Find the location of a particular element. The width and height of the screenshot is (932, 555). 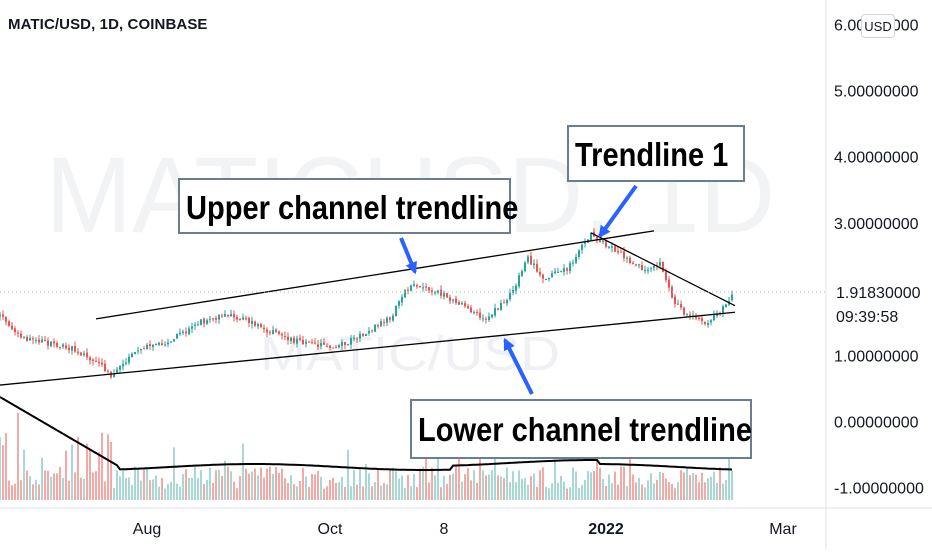

annotation-upper-channel: Upper channel trendline is located at coordinates (348, 206).